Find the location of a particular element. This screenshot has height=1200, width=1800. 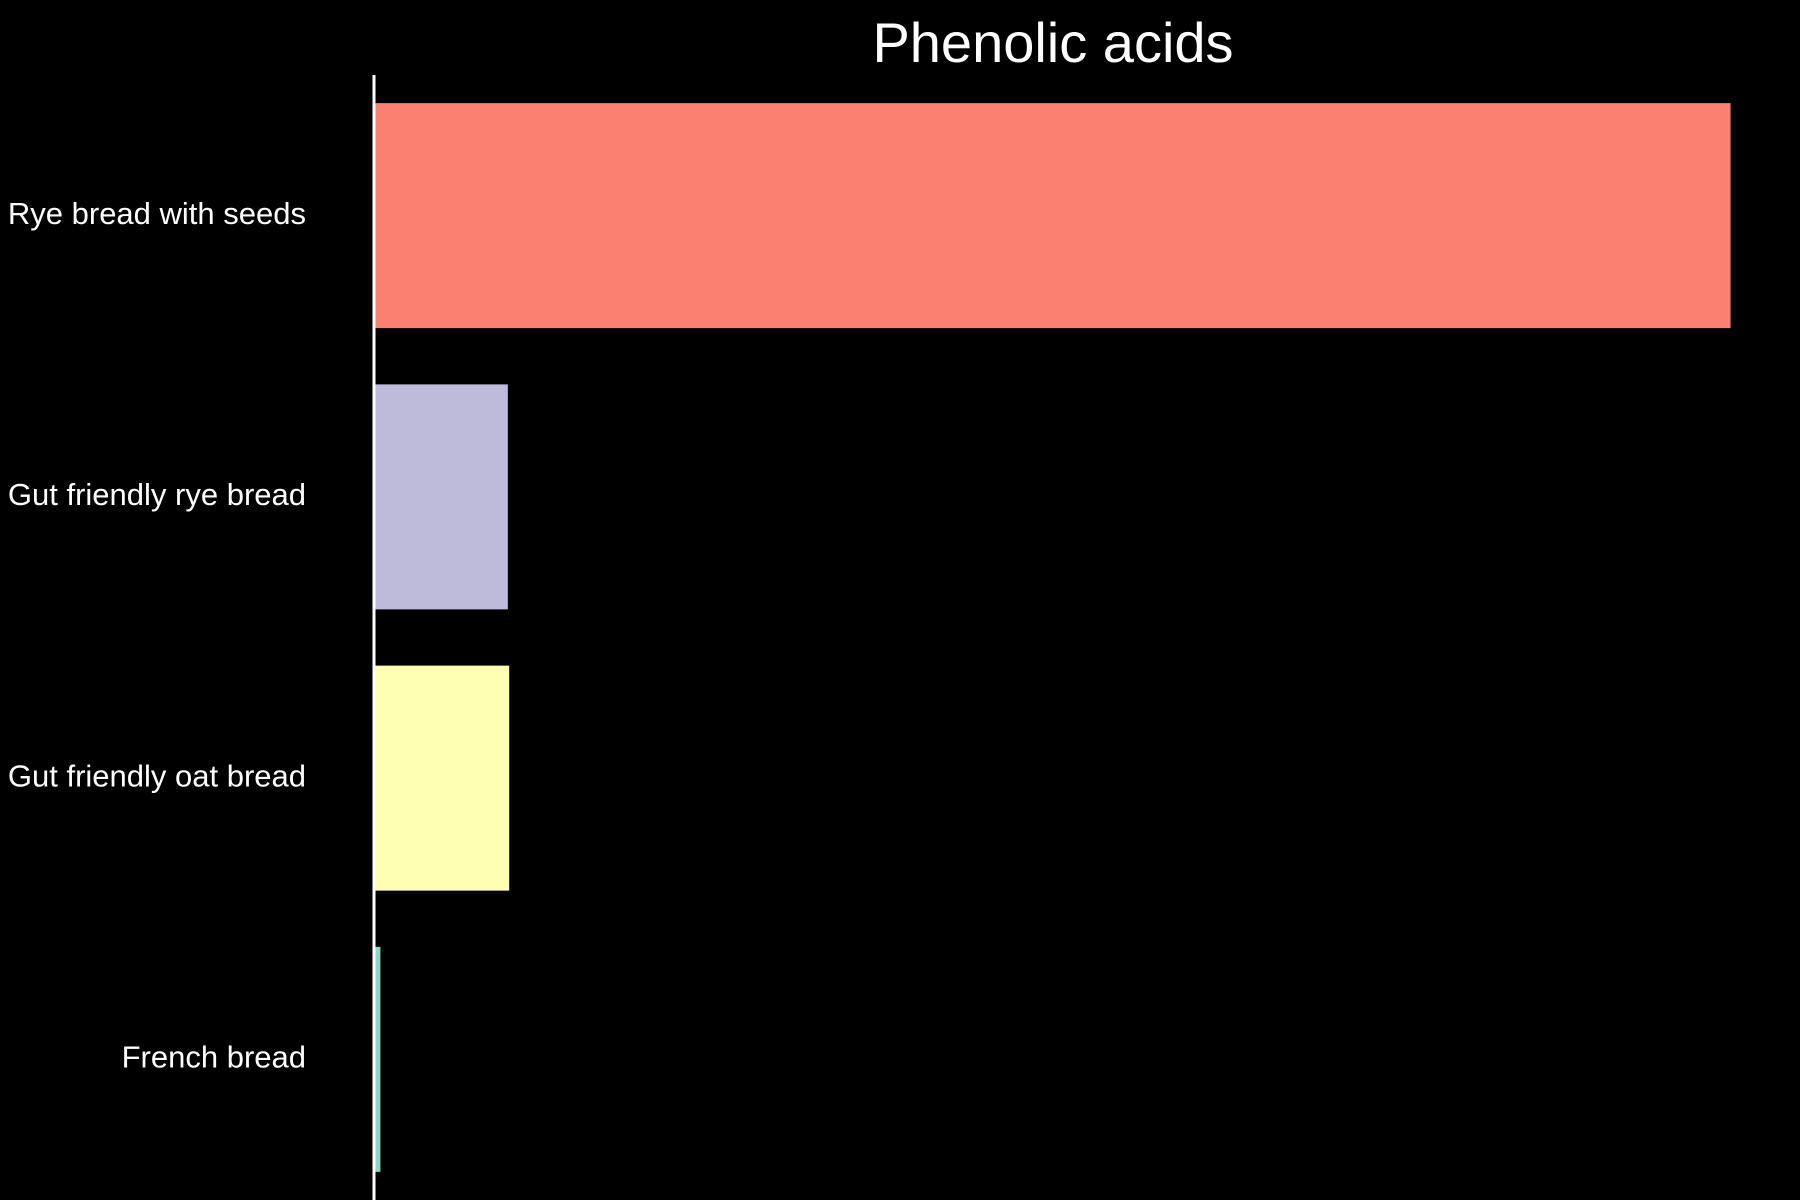

chart-title: Phenolic acids is located at coordinates (1052, 42).